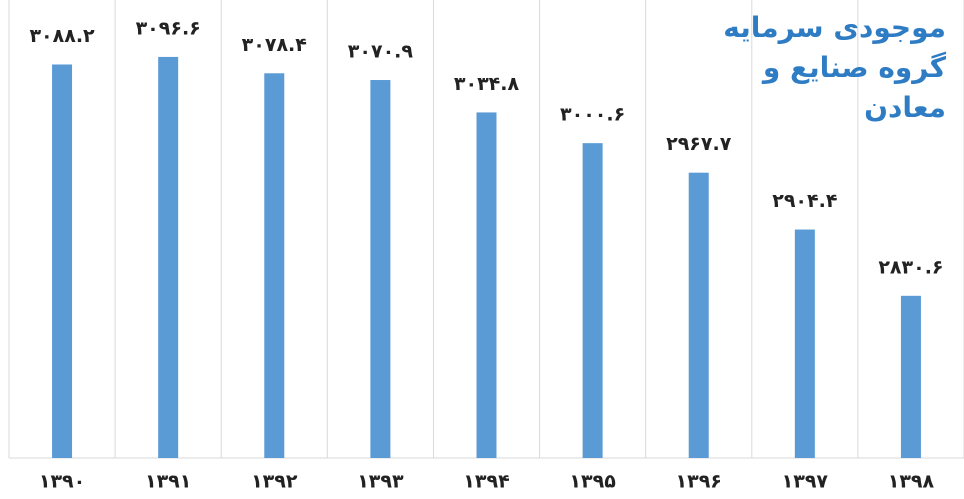  I want to click on chart-title: موجودی سرمایه گروه صنایع و معادن, so click(834, 67).